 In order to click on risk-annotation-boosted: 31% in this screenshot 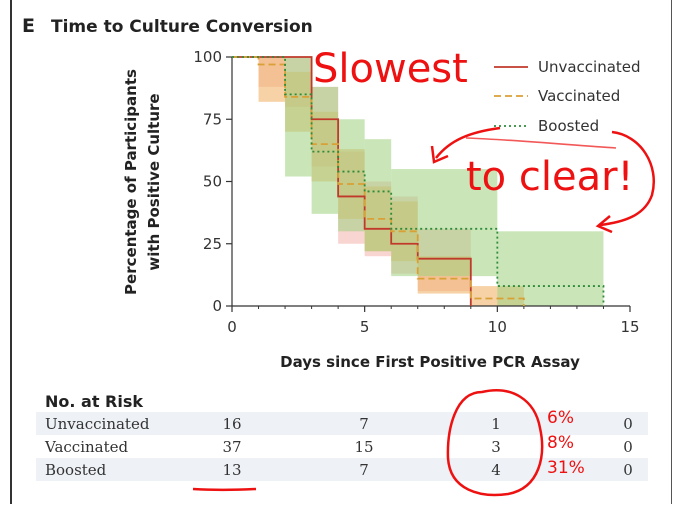, I will do `click(566, 468)`.